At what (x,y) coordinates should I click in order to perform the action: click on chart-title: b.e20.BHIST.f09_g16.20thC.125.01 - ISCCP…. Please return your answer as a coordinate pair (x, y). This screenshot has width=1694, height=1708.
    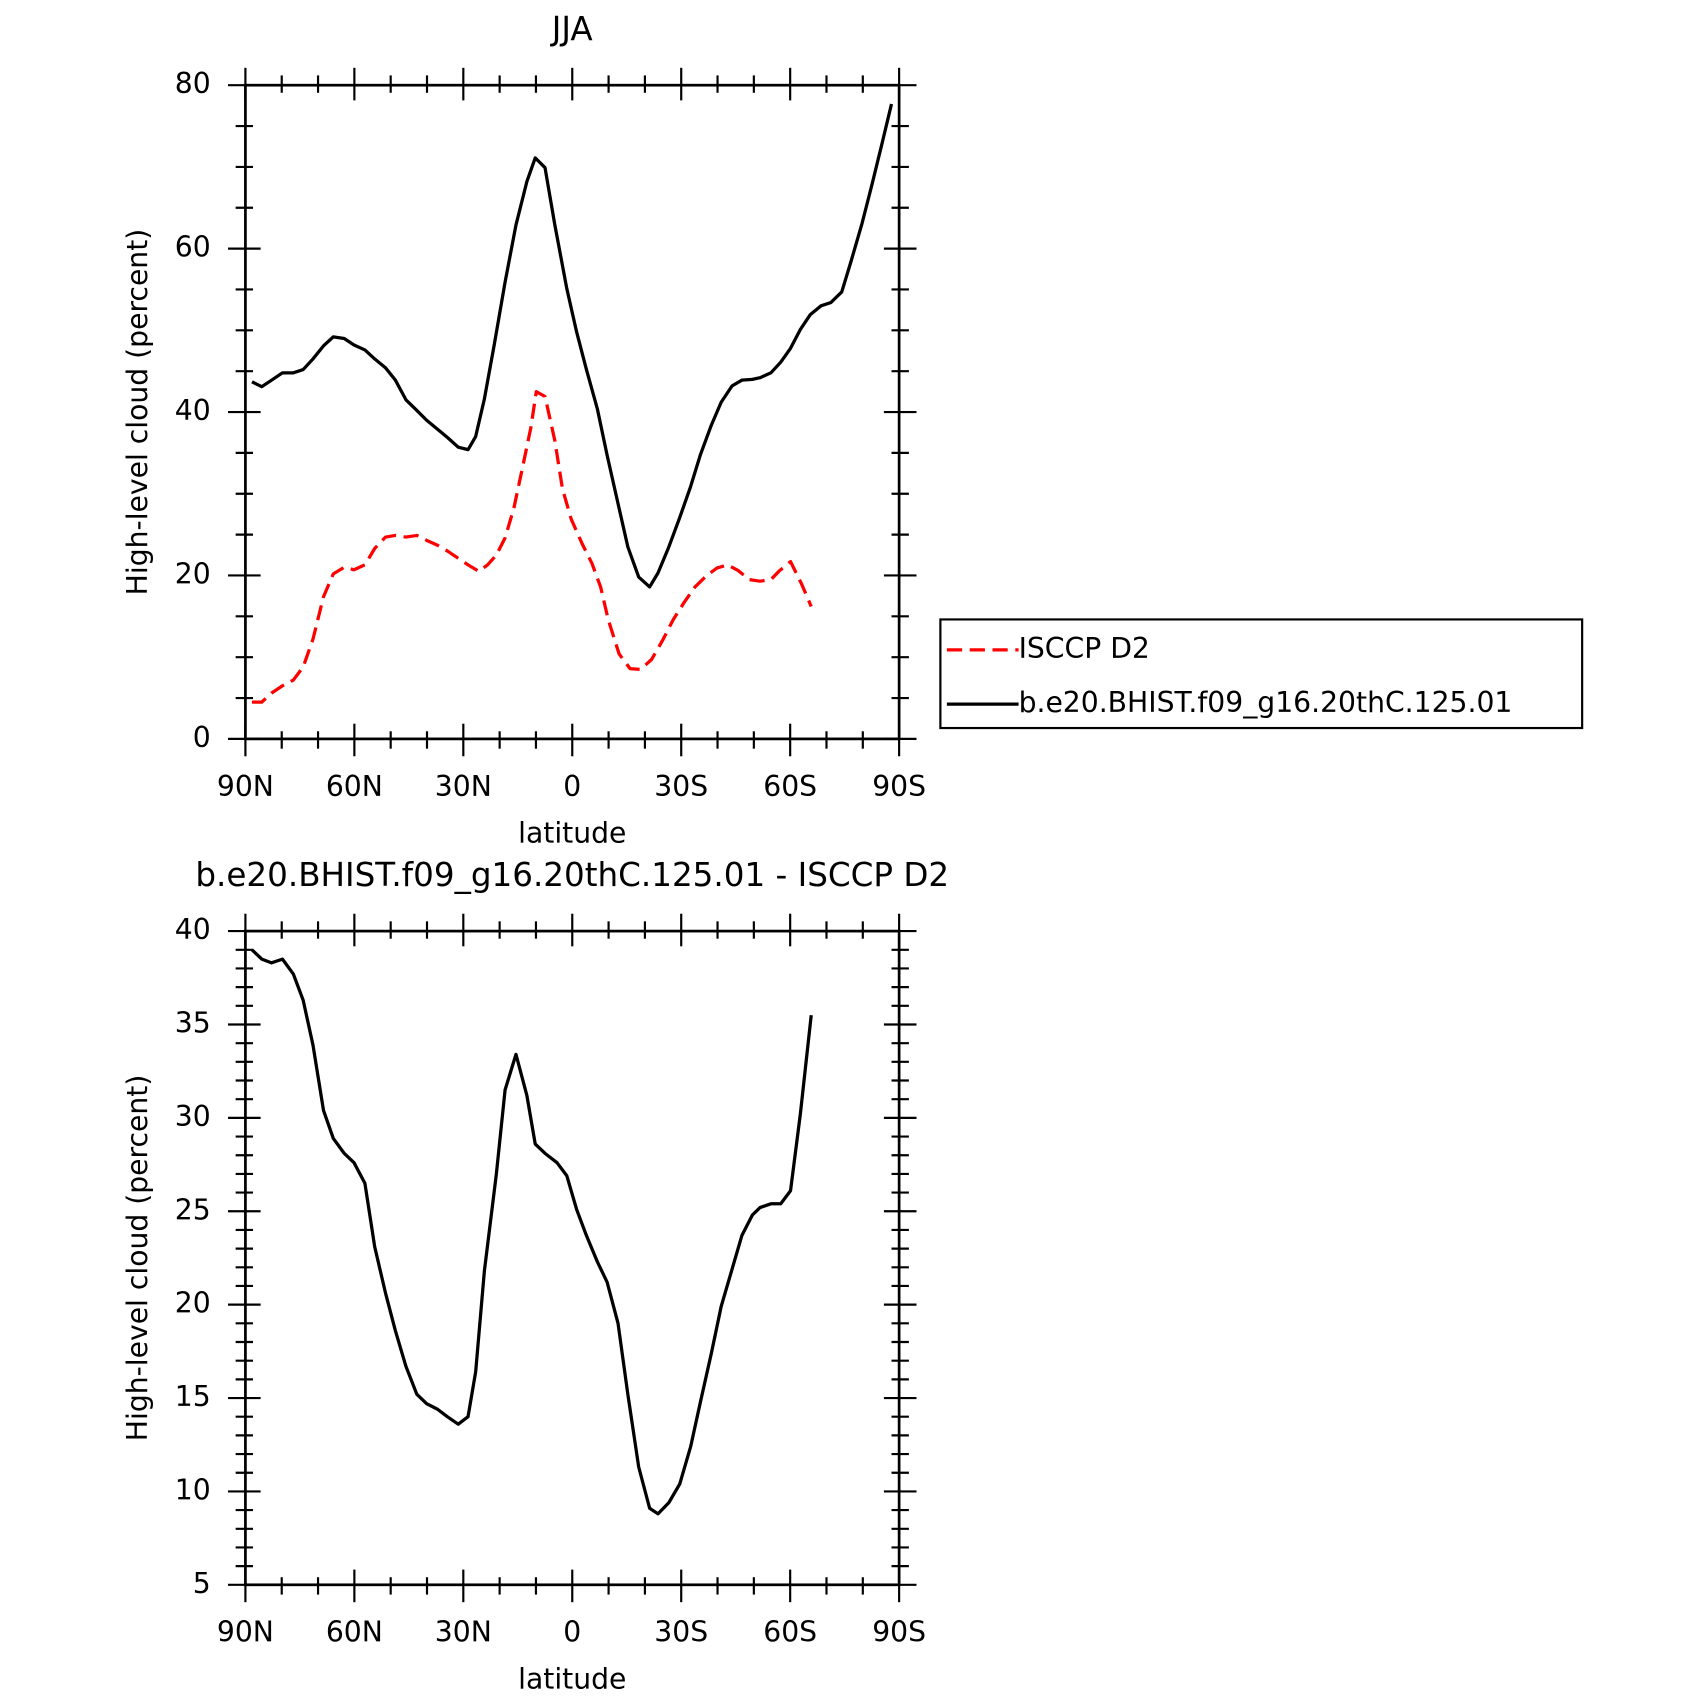
    Looking at the image, I should click on (572, 875).